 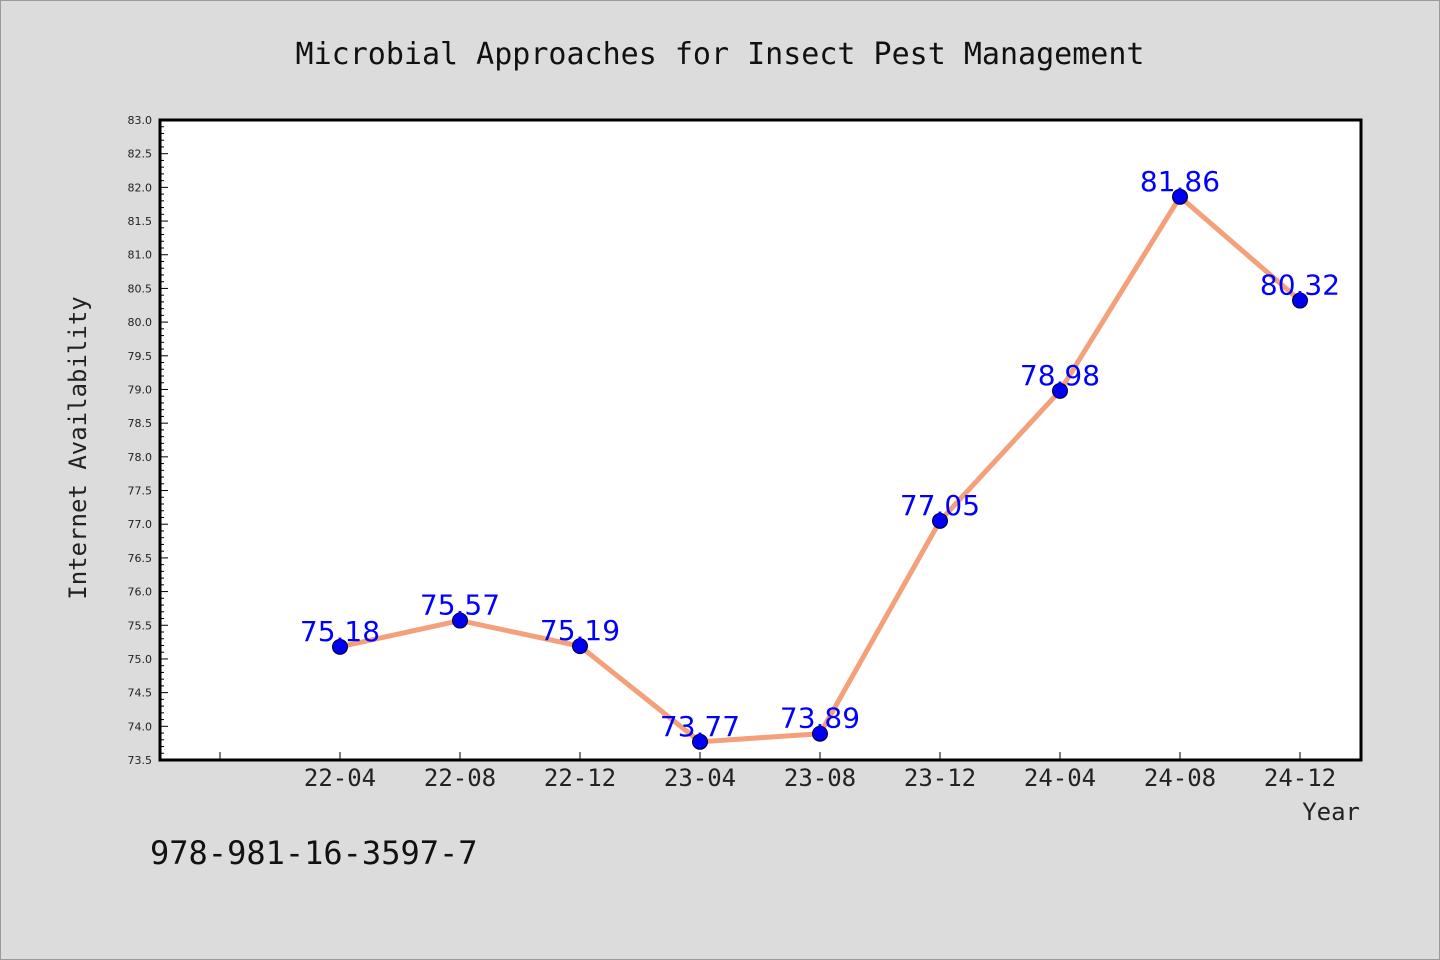 What do you see at coordinates (140, 524) in the screenshot?
I see `y-tick-label: 77.0` at bounding box center [140, 524].